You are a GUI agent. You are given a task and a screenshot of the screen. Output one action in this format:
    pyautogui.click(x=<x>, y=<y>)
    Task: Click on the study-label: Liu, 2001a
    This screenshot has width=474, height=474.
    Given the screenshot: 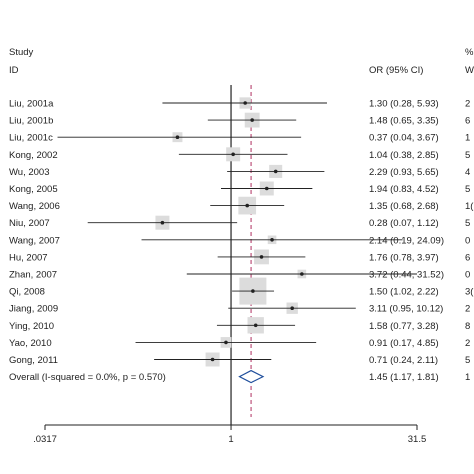 What is the action you would take?
    pyautogui.click(x=31, y=104)
    